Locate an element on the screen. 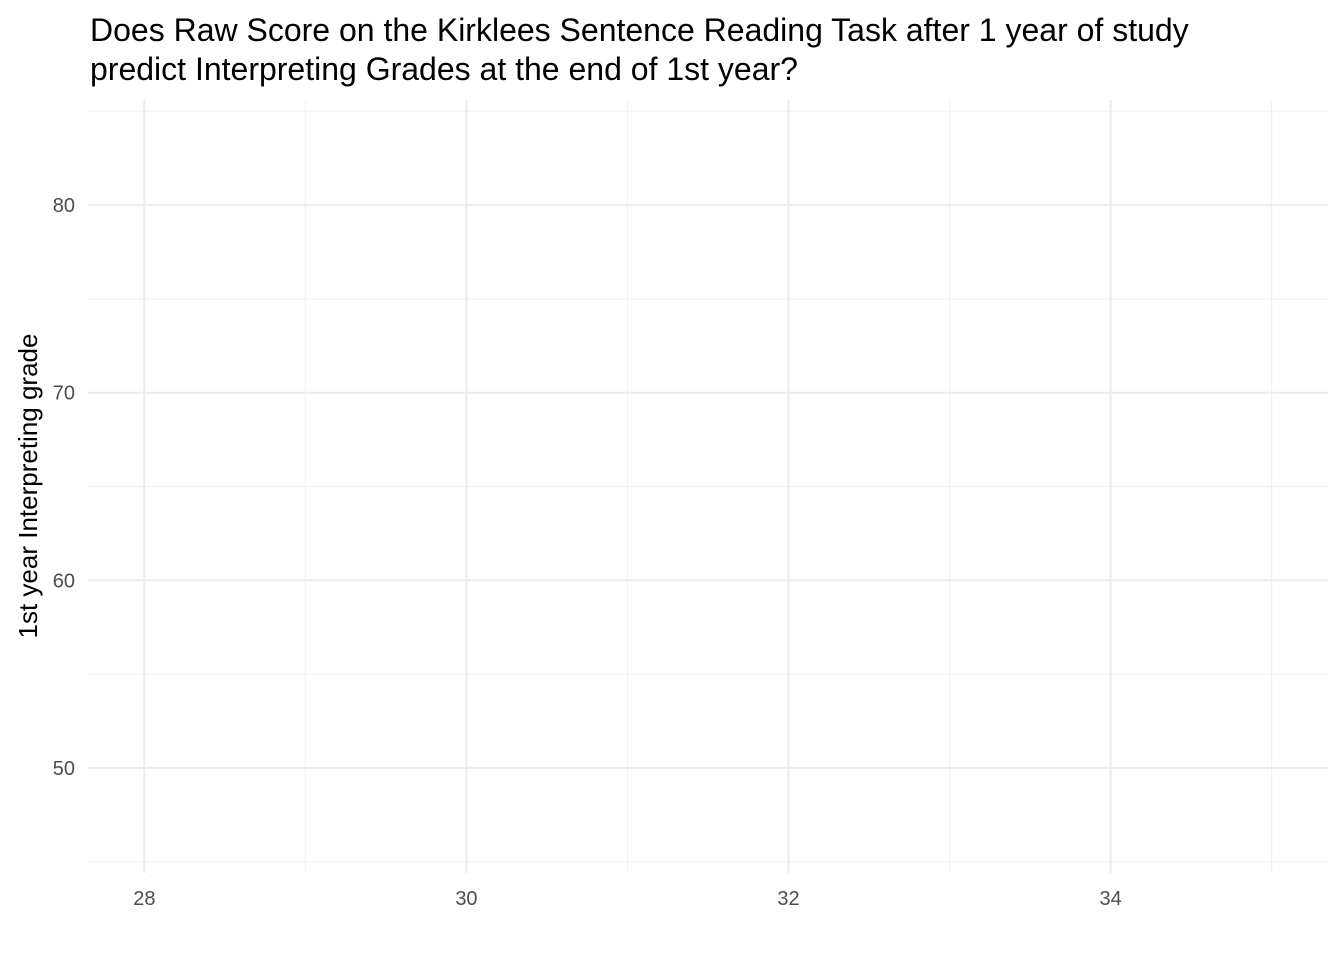 The height and width of the screenshot is (960, 1344). y-tick-label: 60 is located at coordinates (64, 581).